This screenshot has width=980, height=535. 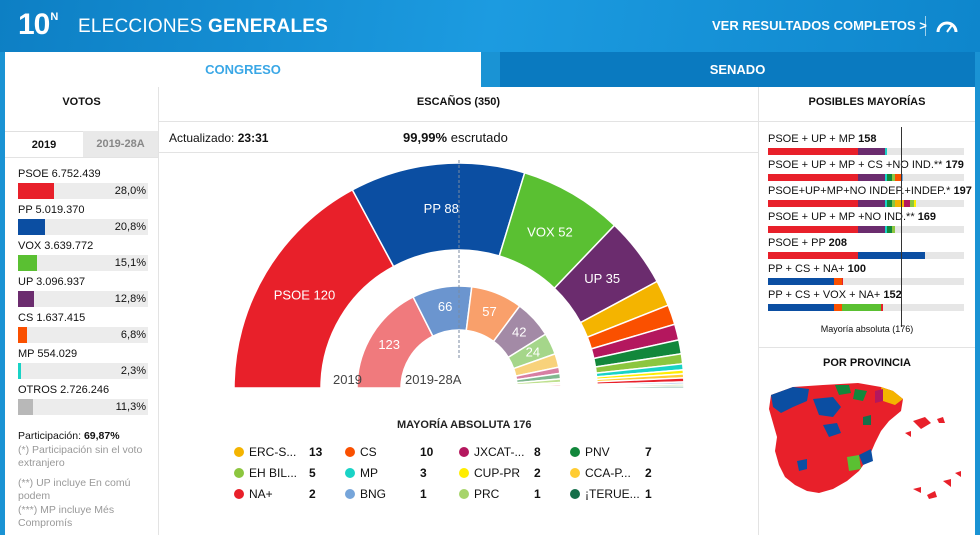 What do you see at coordinates (550, 232) in the screenshot?
I see `seat-segment-label: VOX 52` at bounding box center [550, 232].